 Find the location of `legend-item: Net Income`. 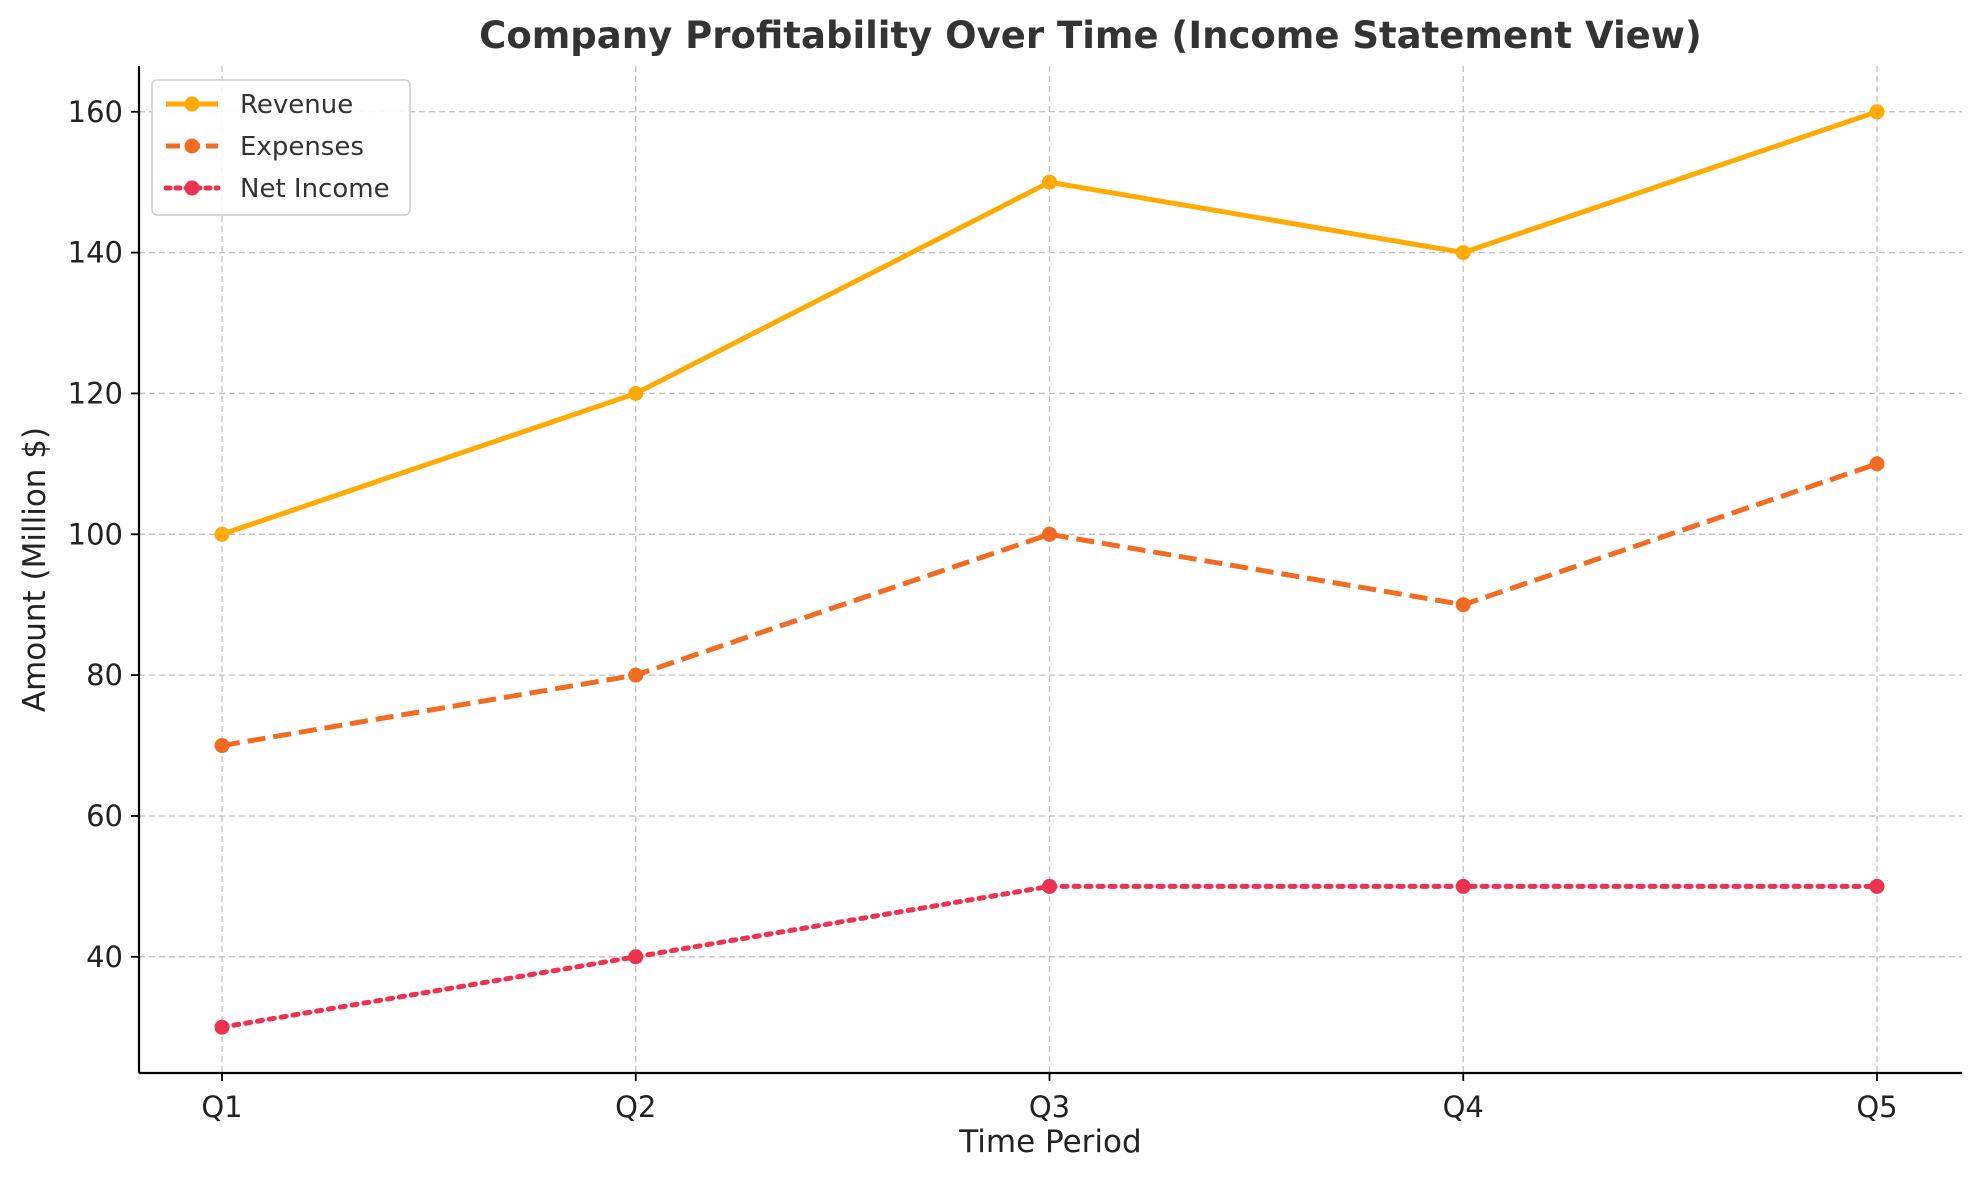

legend-item: Net Income is located at coordinates (276, 189).